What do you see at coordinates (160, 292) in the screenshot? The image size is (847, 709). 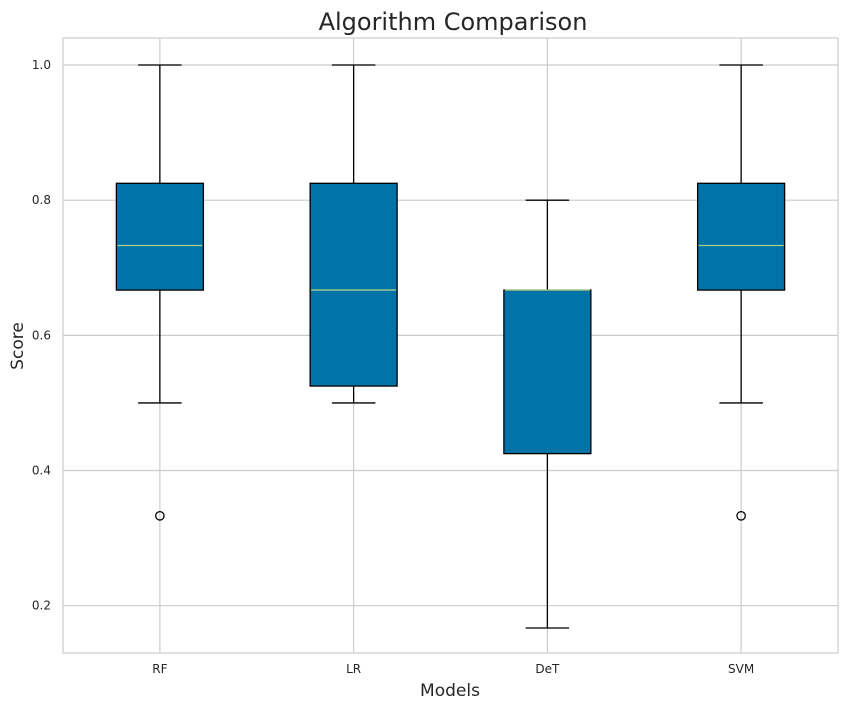 I see `box-rf` at bounding box center [160, 292].